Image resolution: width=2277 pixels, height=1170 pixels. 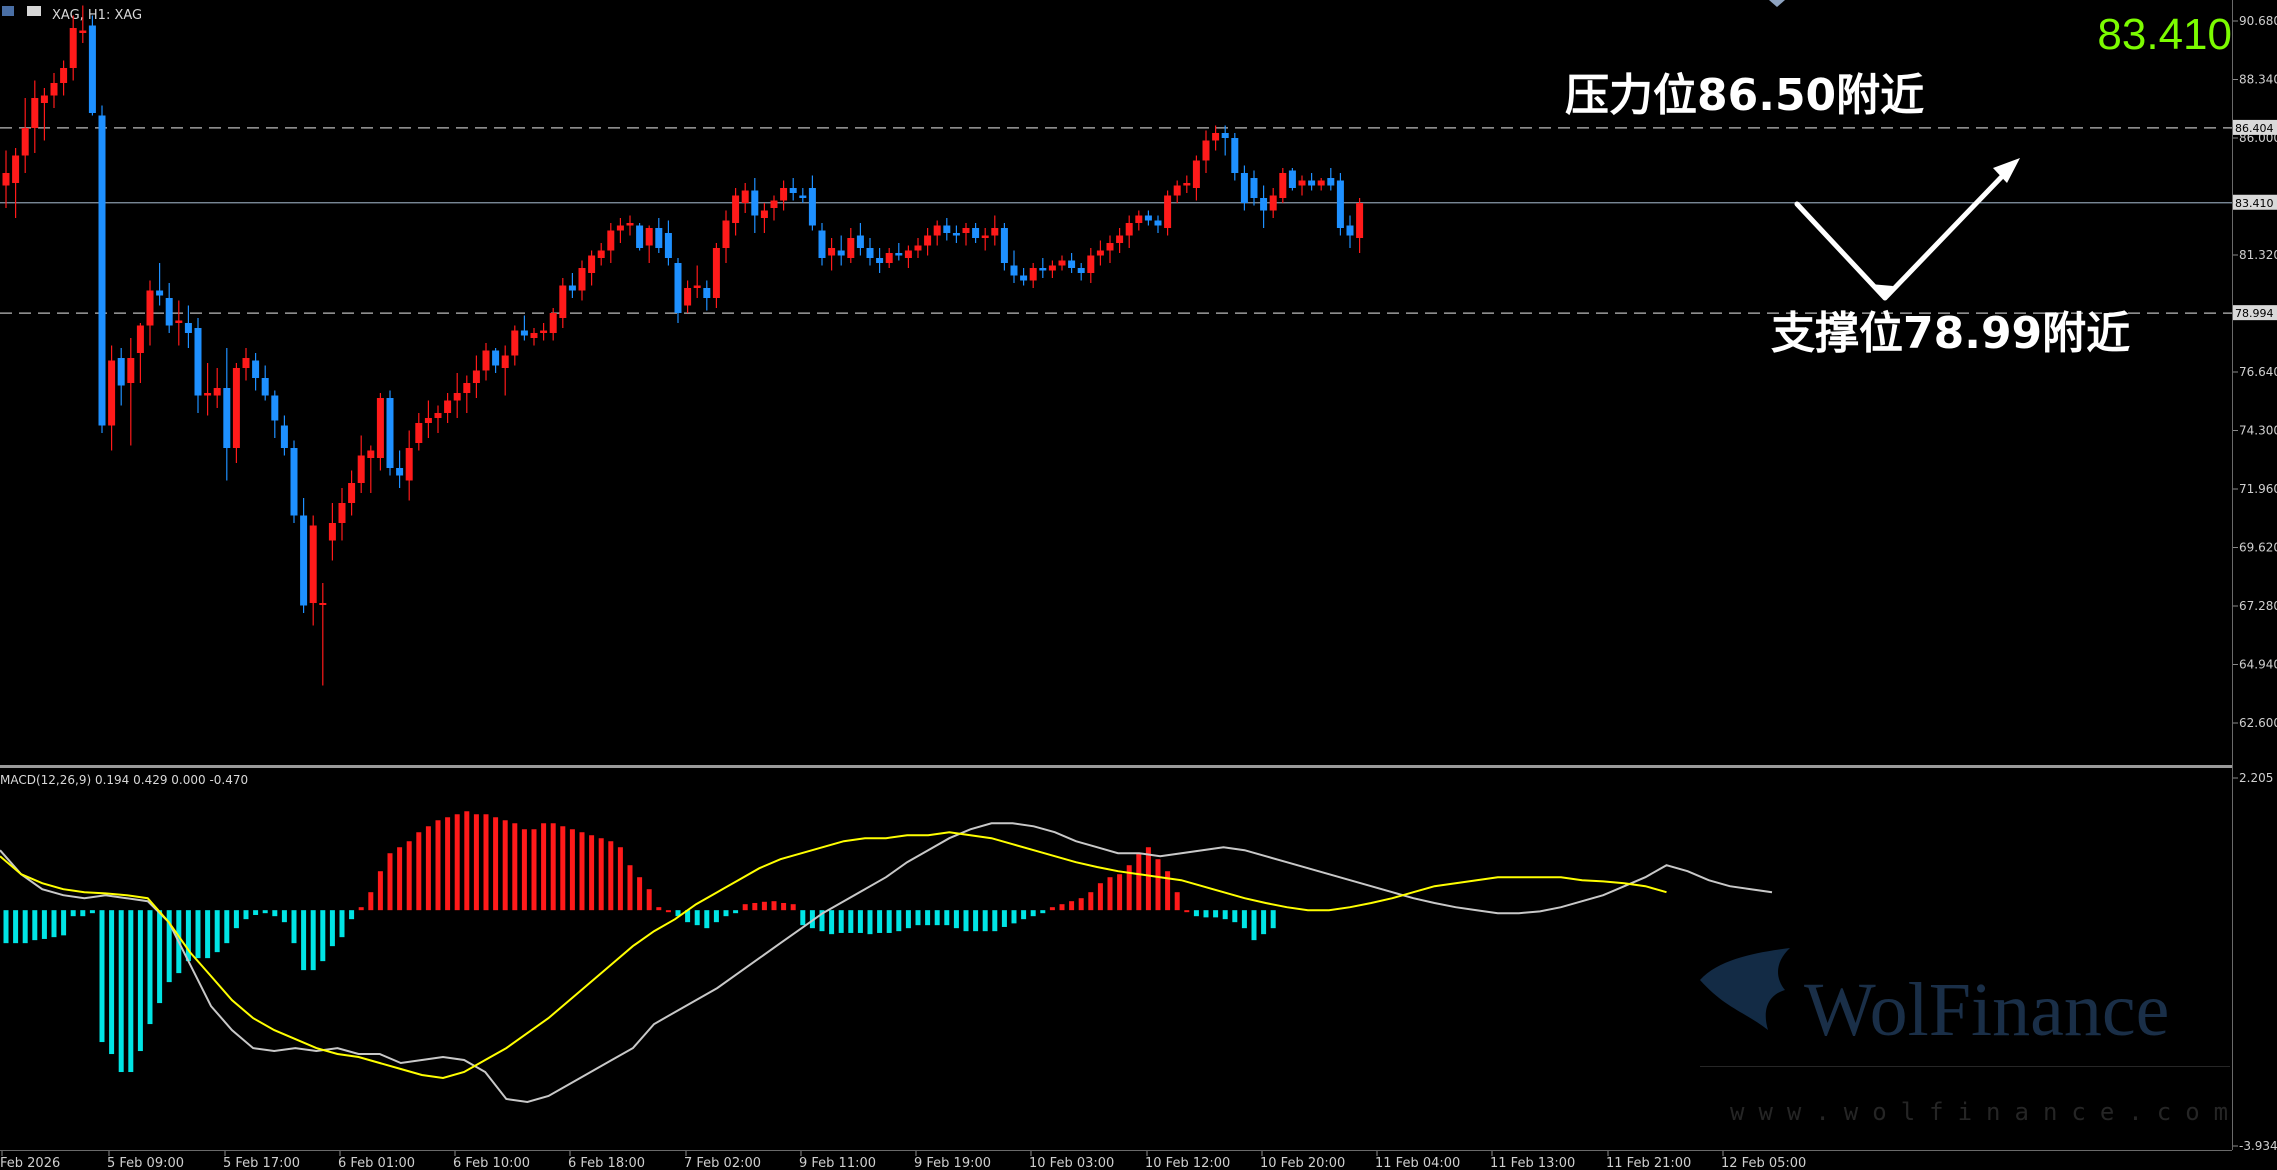 I want to click on time-tick-label: 7 Feb 02:00, so click(x=722, y=1163).